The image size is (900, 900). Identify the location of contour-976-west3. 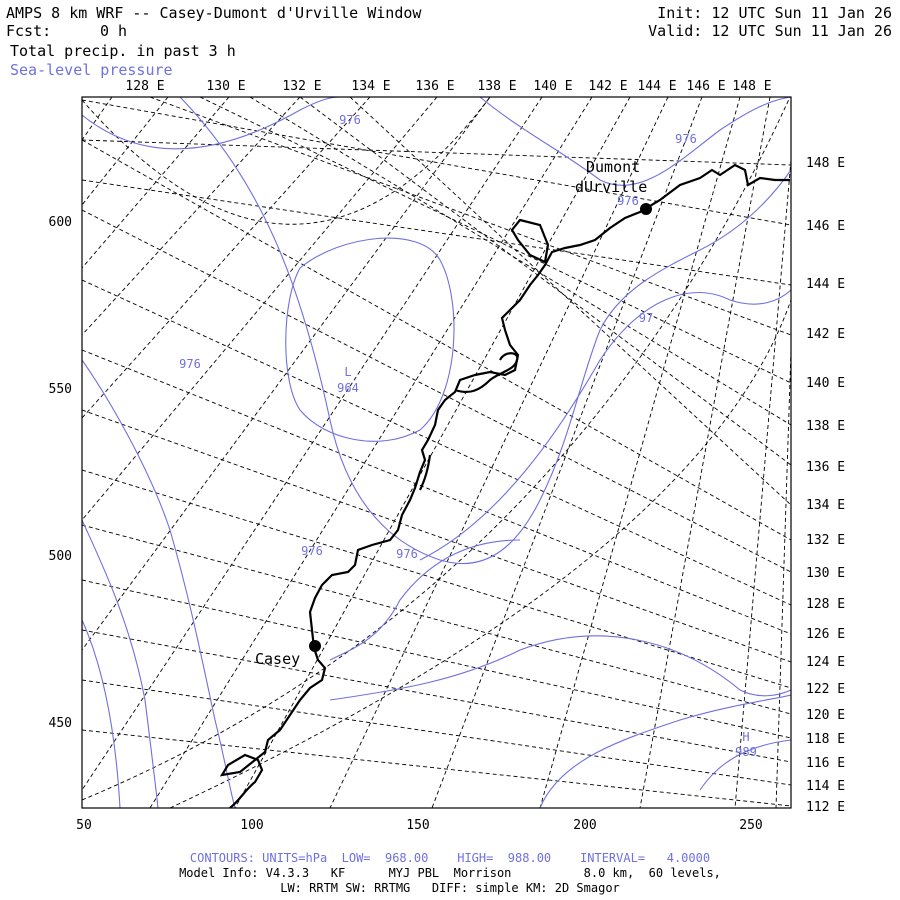
(101, 713).